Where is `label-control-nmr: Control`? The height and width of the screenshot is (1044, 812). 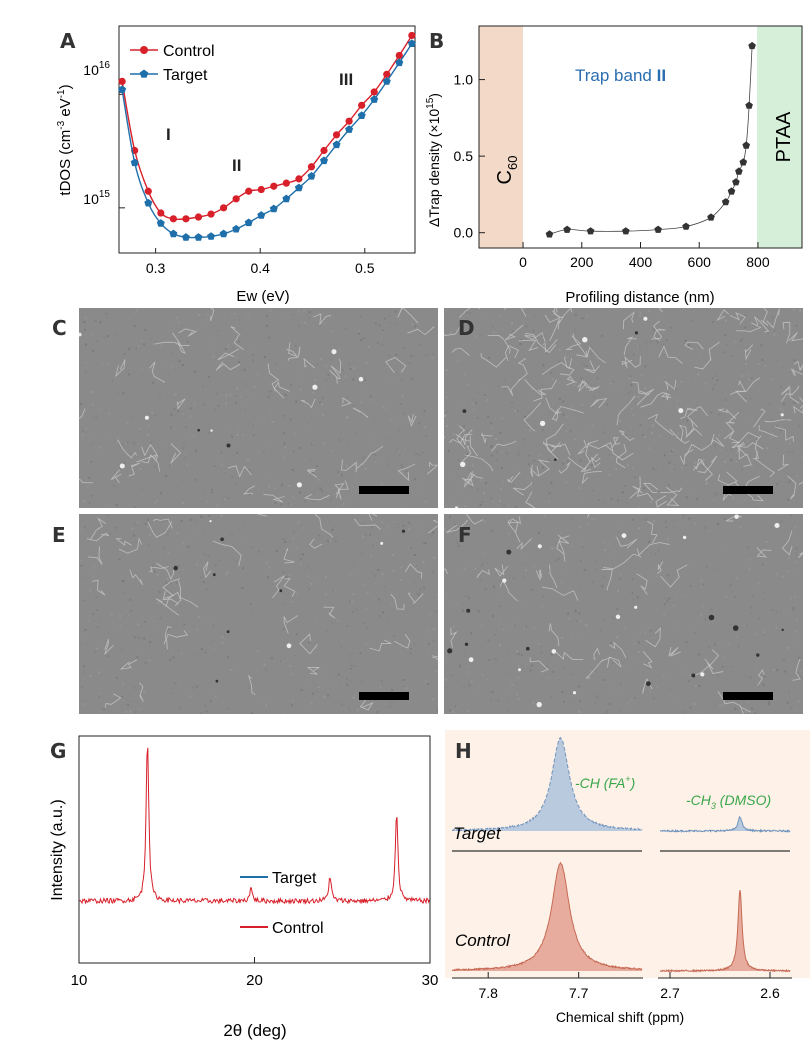 label-control-nmr: Control is located at coordinates (483, 940).